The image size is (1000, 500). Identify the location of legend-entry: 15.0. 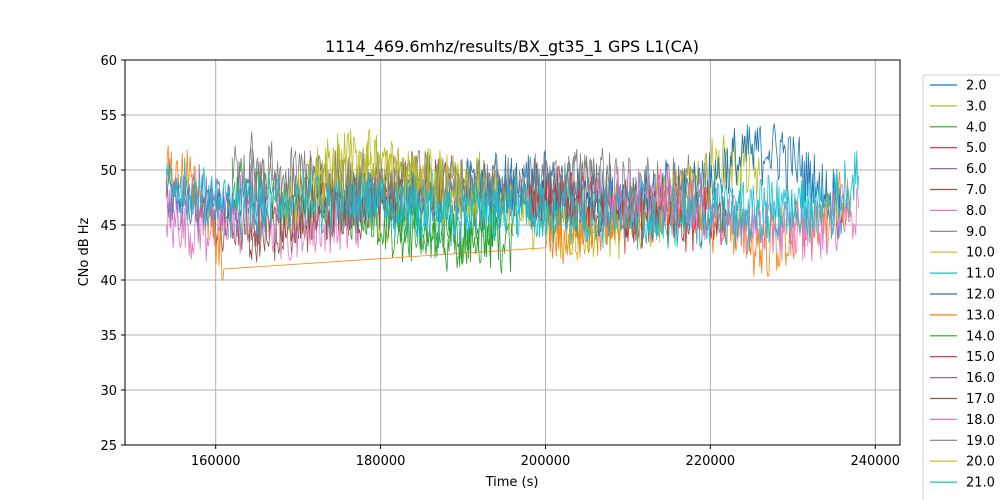
(980, 357).